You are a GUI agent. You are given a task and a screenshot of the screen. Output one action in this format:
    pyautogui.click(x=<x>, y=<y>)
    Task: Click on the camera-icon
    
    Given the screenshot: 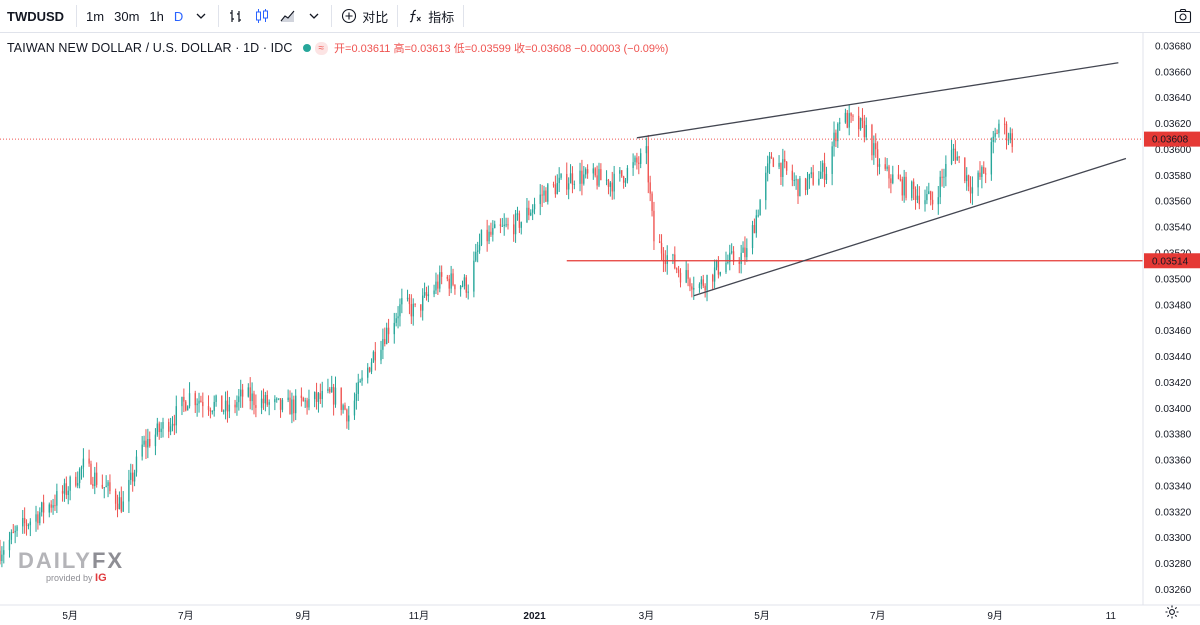 What is the action you would take?
    pyautogui.click(x=1183, y=16)
    